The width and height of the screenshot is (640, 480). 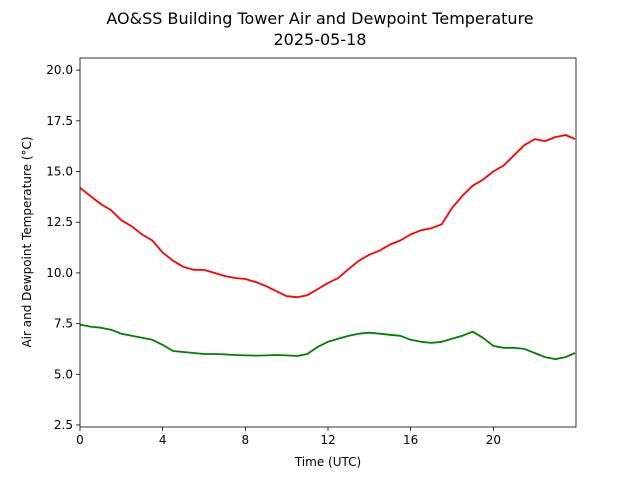 I want to click on y-tick-label: 7.5, so click(x=63, y=324).